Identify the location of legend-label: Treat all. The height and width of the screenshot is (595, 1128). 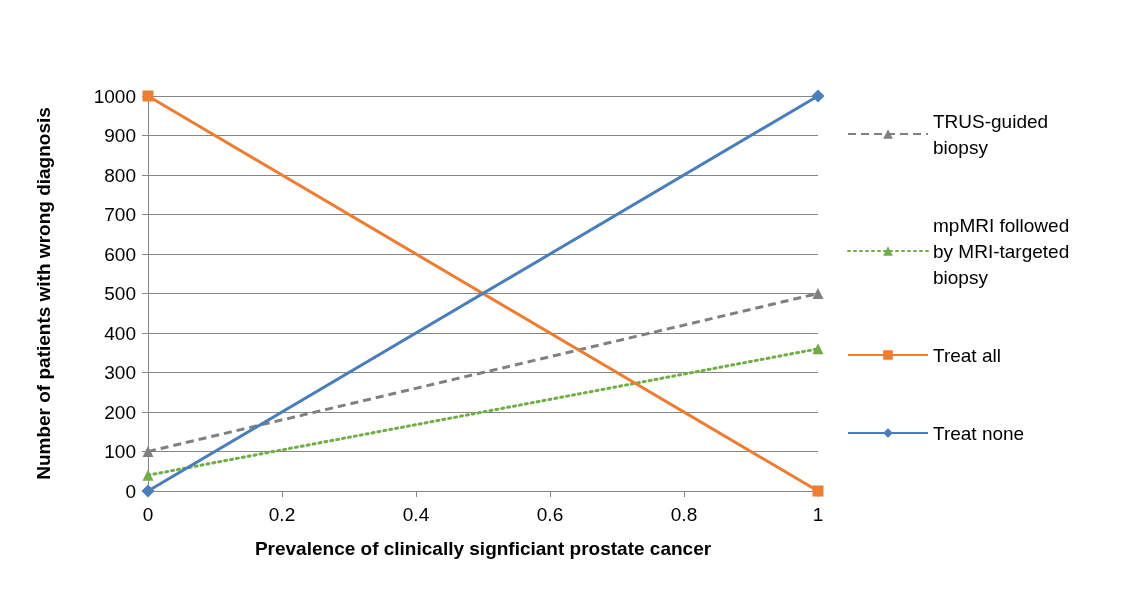
(967, 355).